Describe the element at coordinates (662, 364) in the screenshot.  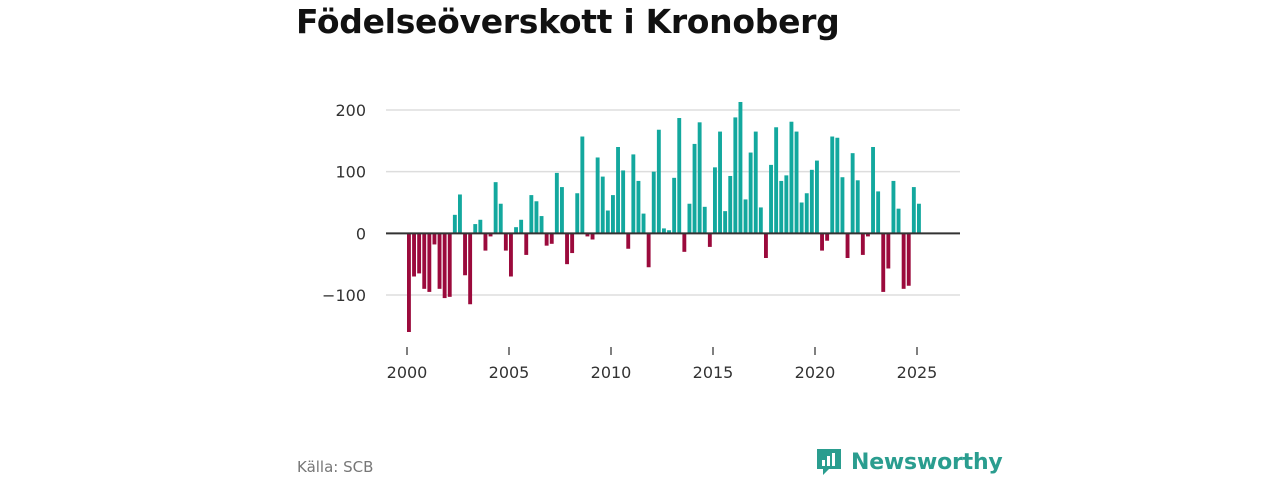
I see `x-axis-ticks: 2000 2005 2010 2015 2020 2025` at that location.